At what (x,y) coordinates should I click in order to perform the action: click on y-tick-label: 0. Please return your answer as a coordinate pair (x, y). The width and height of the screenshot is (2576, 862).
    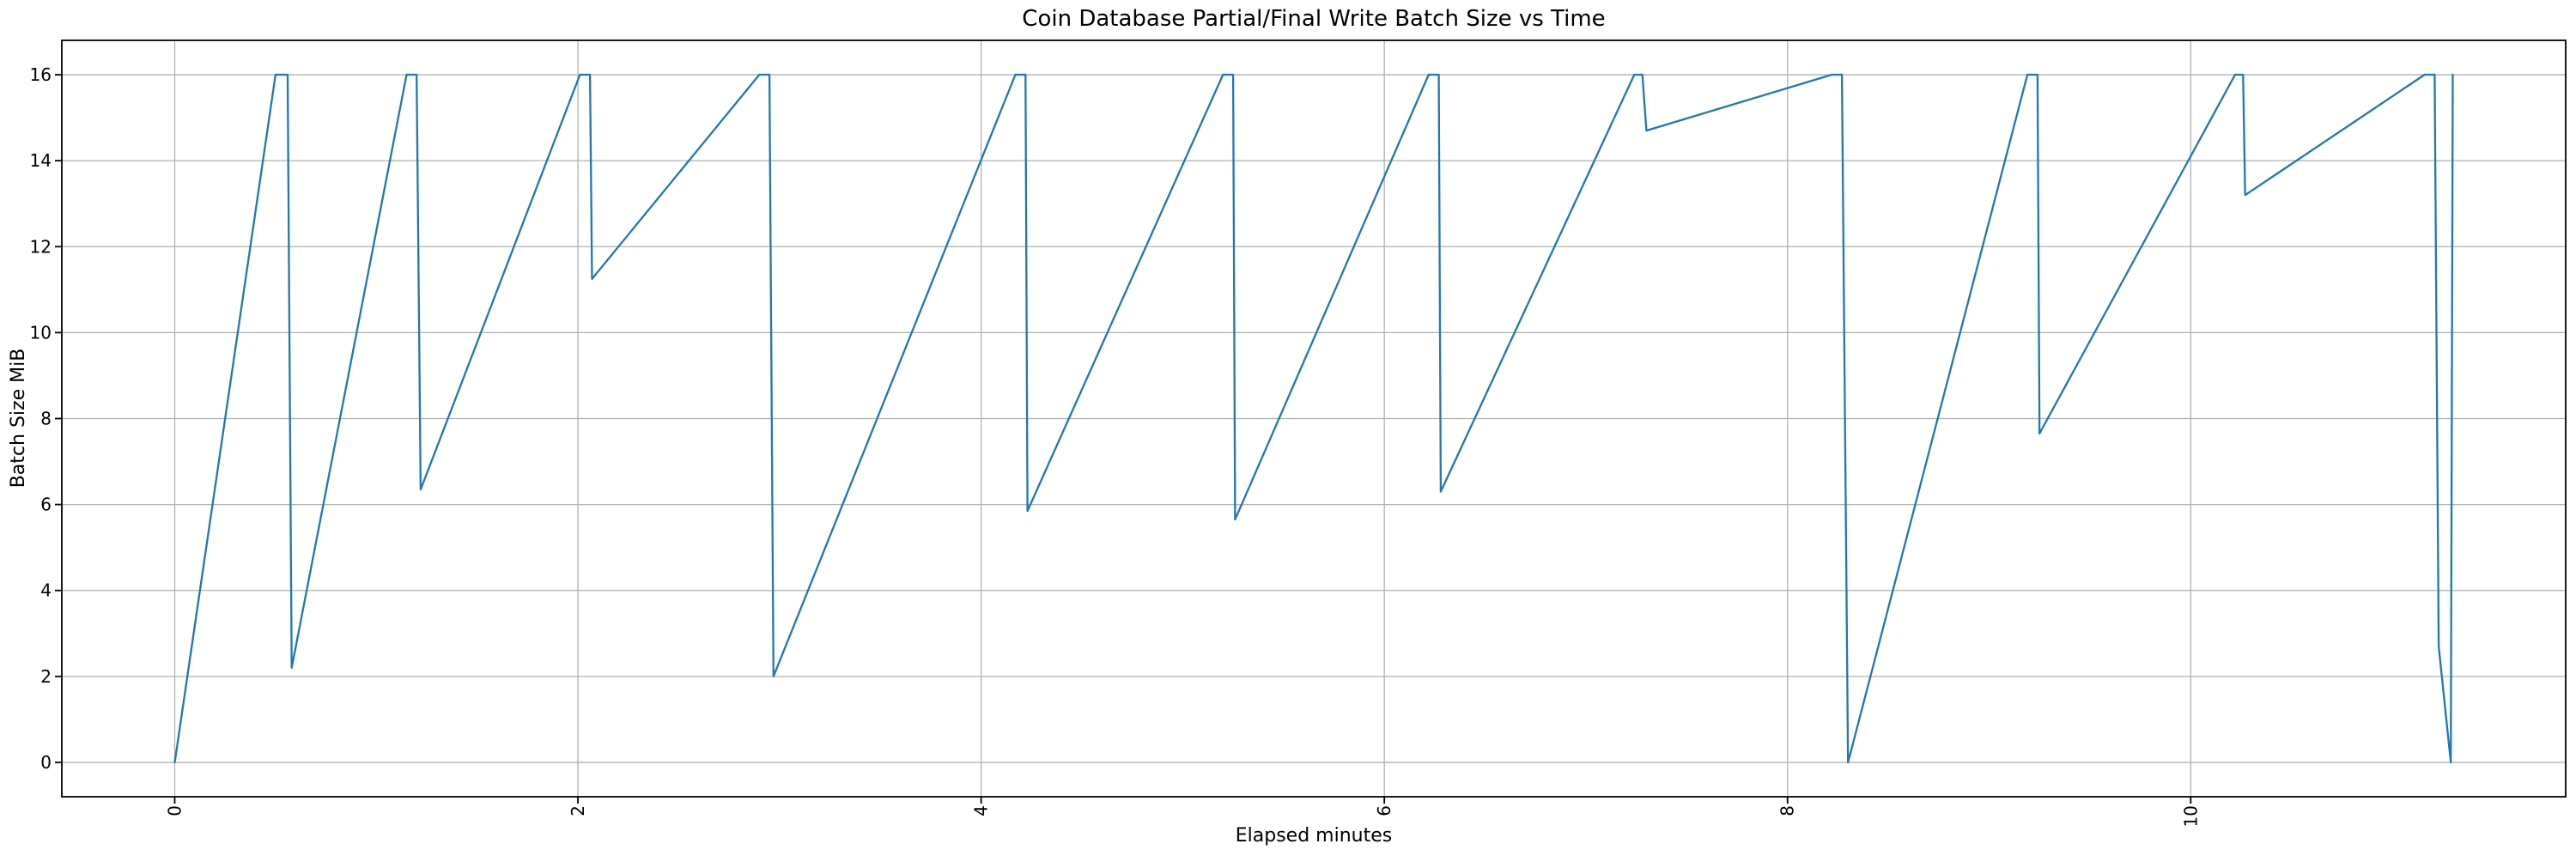
    Looking at the image, I should click on (46, 762).